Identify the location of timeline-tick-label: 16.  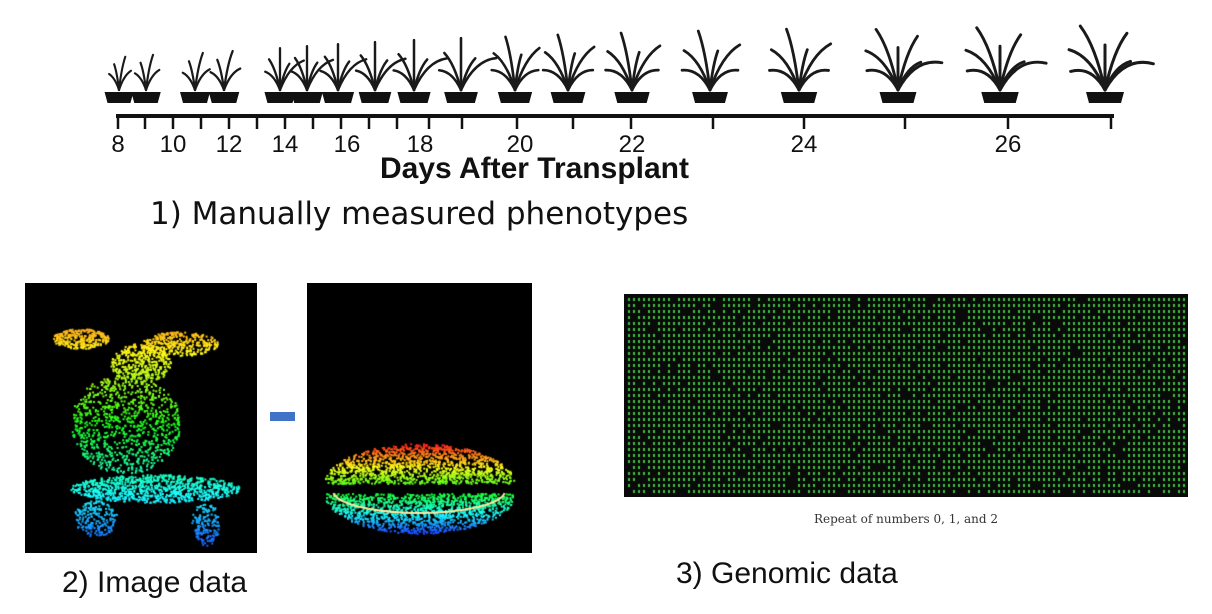
(347, 144).